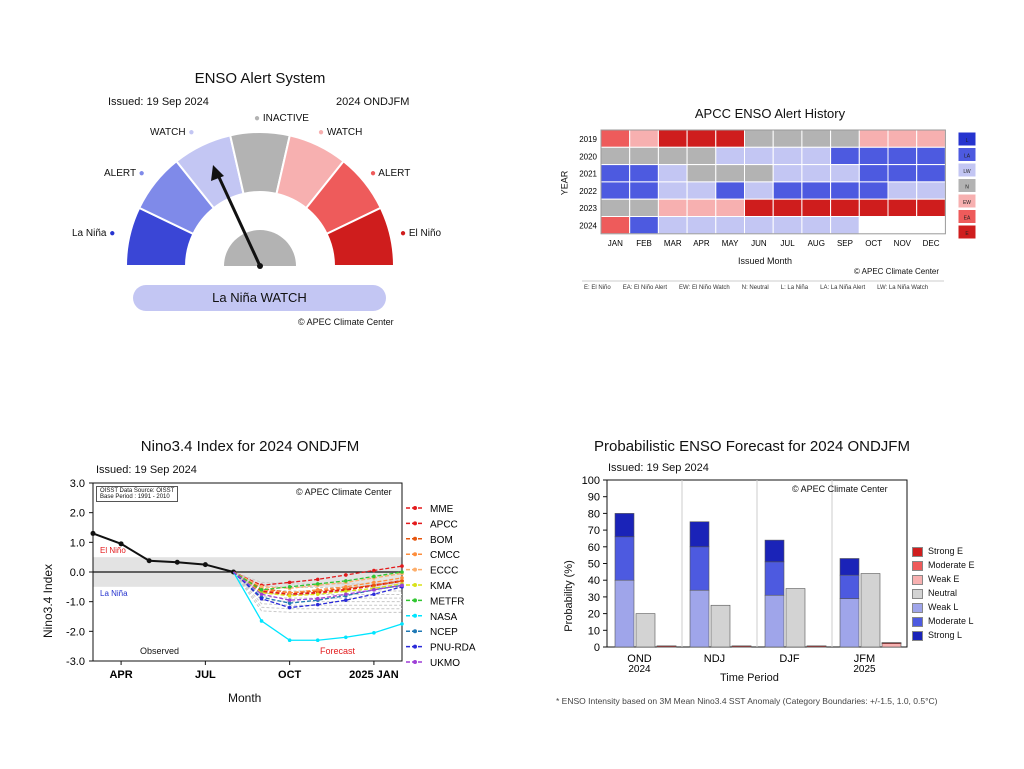 This screenshot has width=1024, height=769. Describe the element at coordinates (943, 565) in the screenshot. I see `legend-moderate-e: Moderate E` at that location.